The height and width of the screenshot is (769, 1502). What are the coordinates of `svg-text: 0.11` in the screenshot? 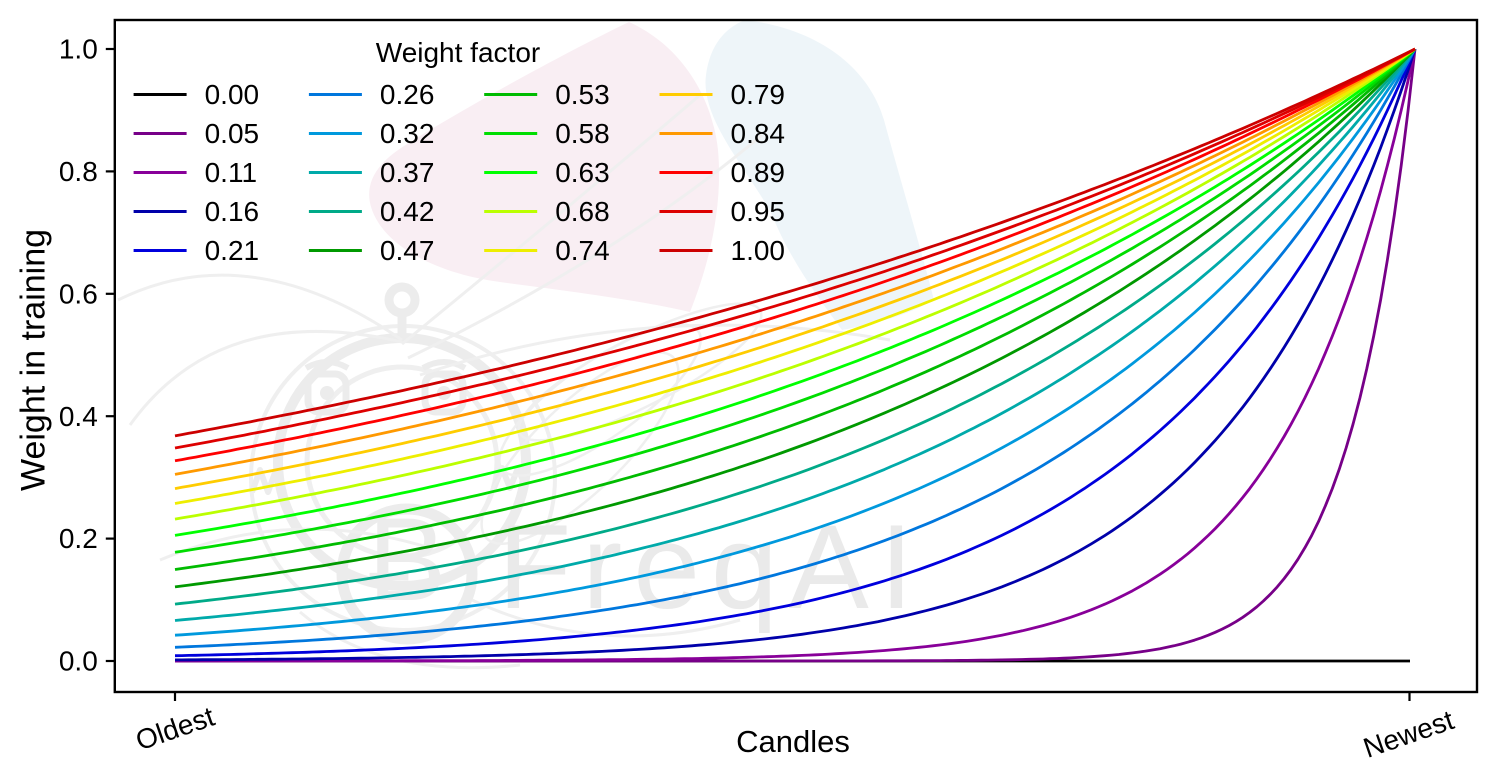 It's located at (231, 172).